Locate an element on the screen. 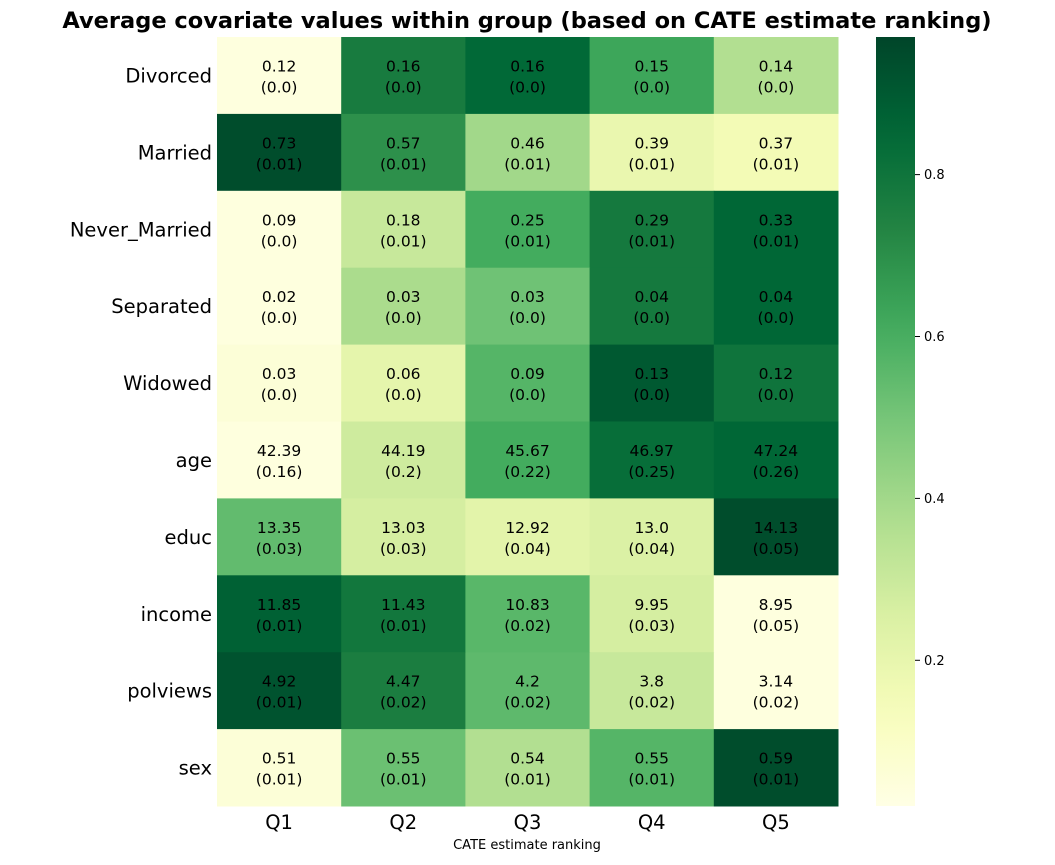  y-tick-label: Divorced is located at coordinates (168, 75).